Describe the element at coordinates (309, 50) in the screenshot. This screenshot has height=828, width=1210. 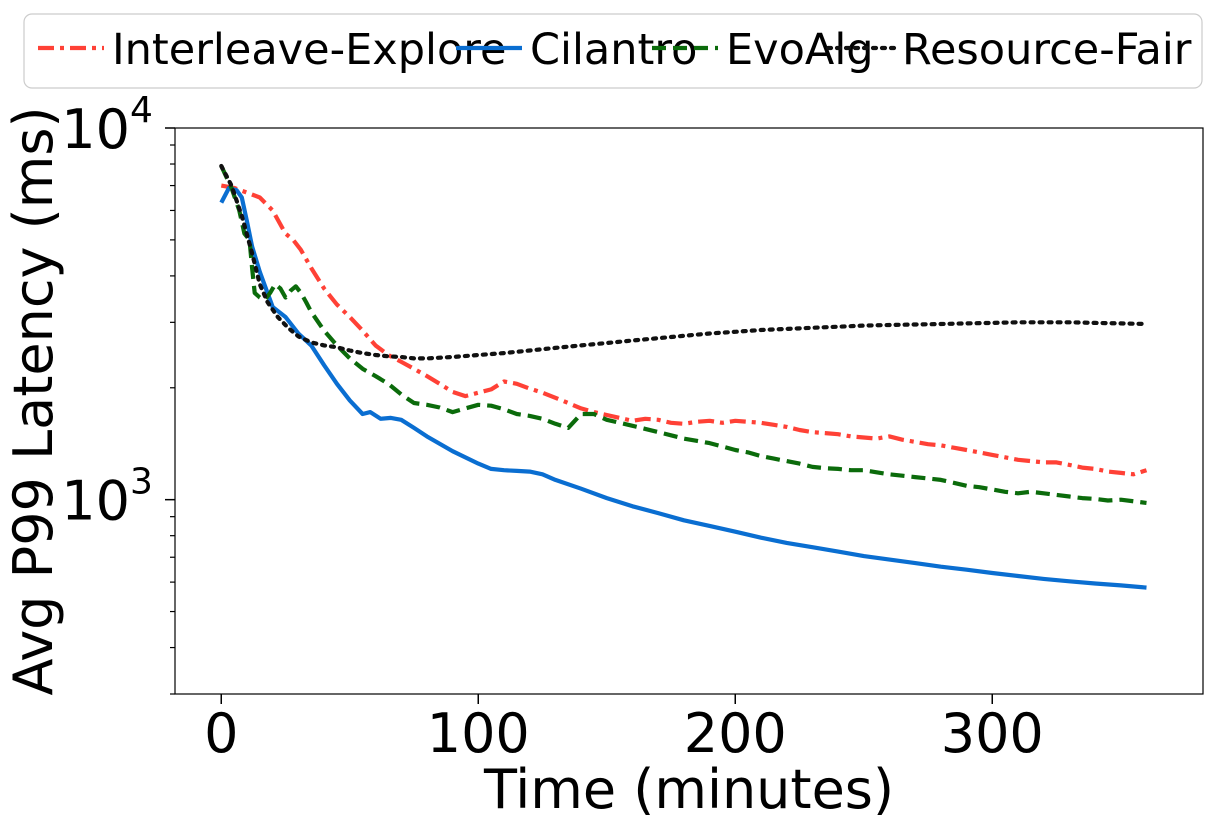
I see `legend-label-interleave-explore: Interleave-Explore` at that location.